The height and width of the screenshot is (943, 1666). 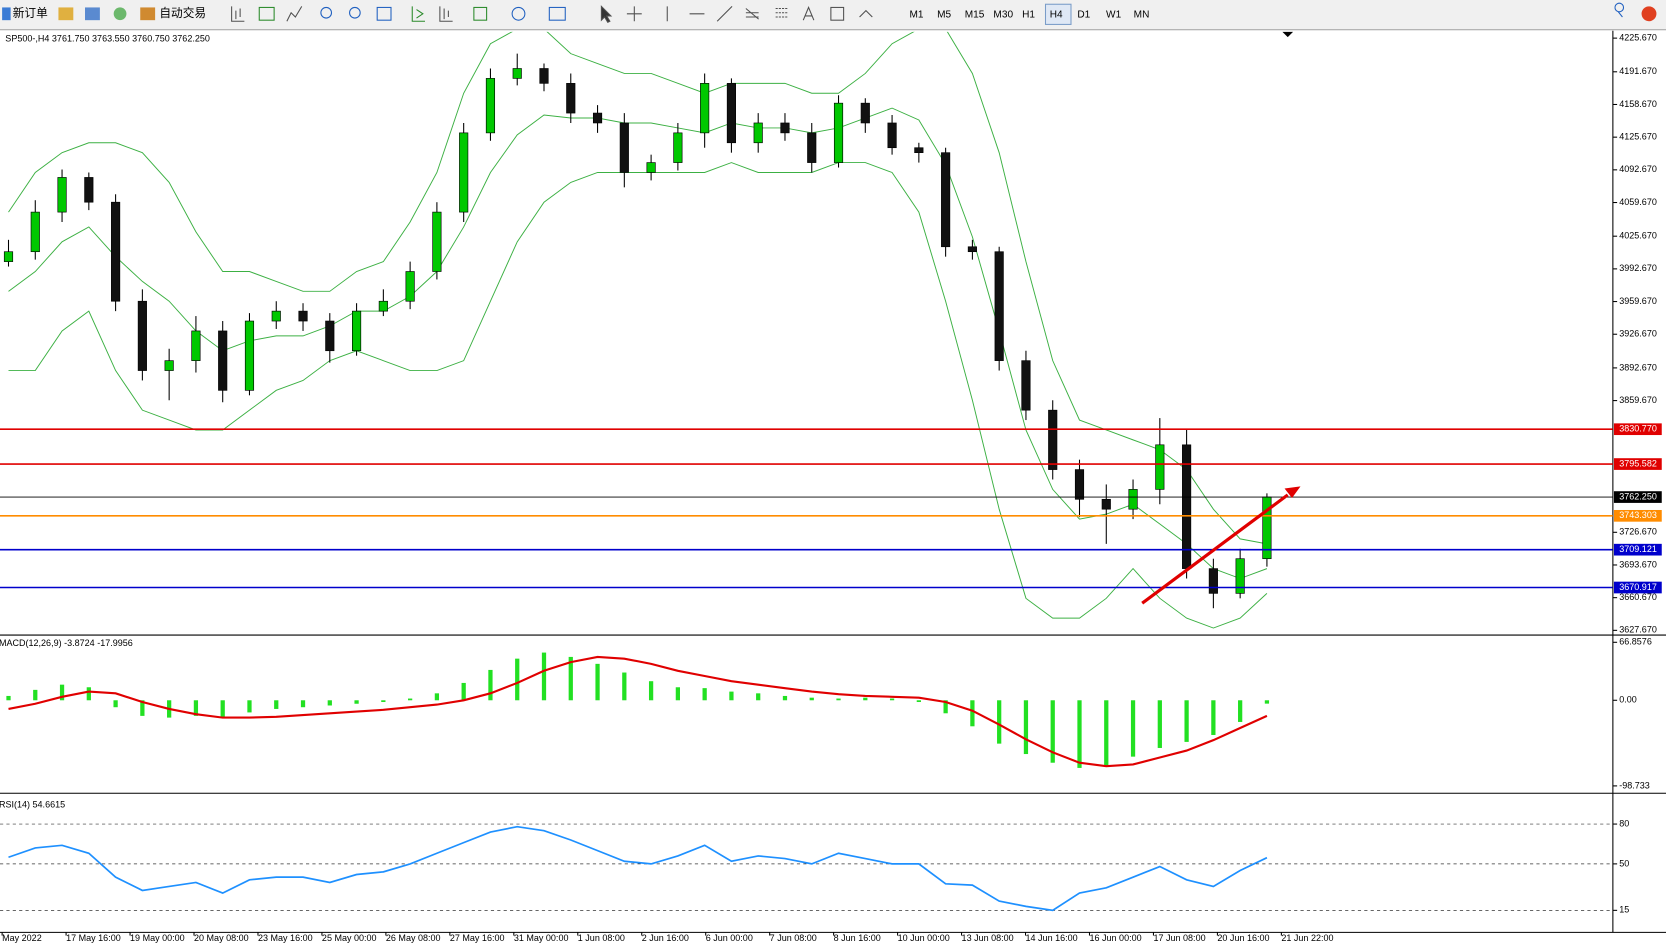 I want to click on new-order-button: 新订单, so click(x=30, y=13).